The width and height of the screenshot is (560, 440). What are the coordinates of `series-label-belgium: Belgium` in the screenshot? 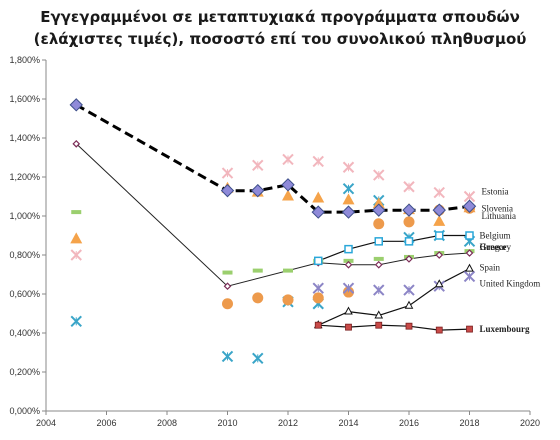 It's located at (495, 236).